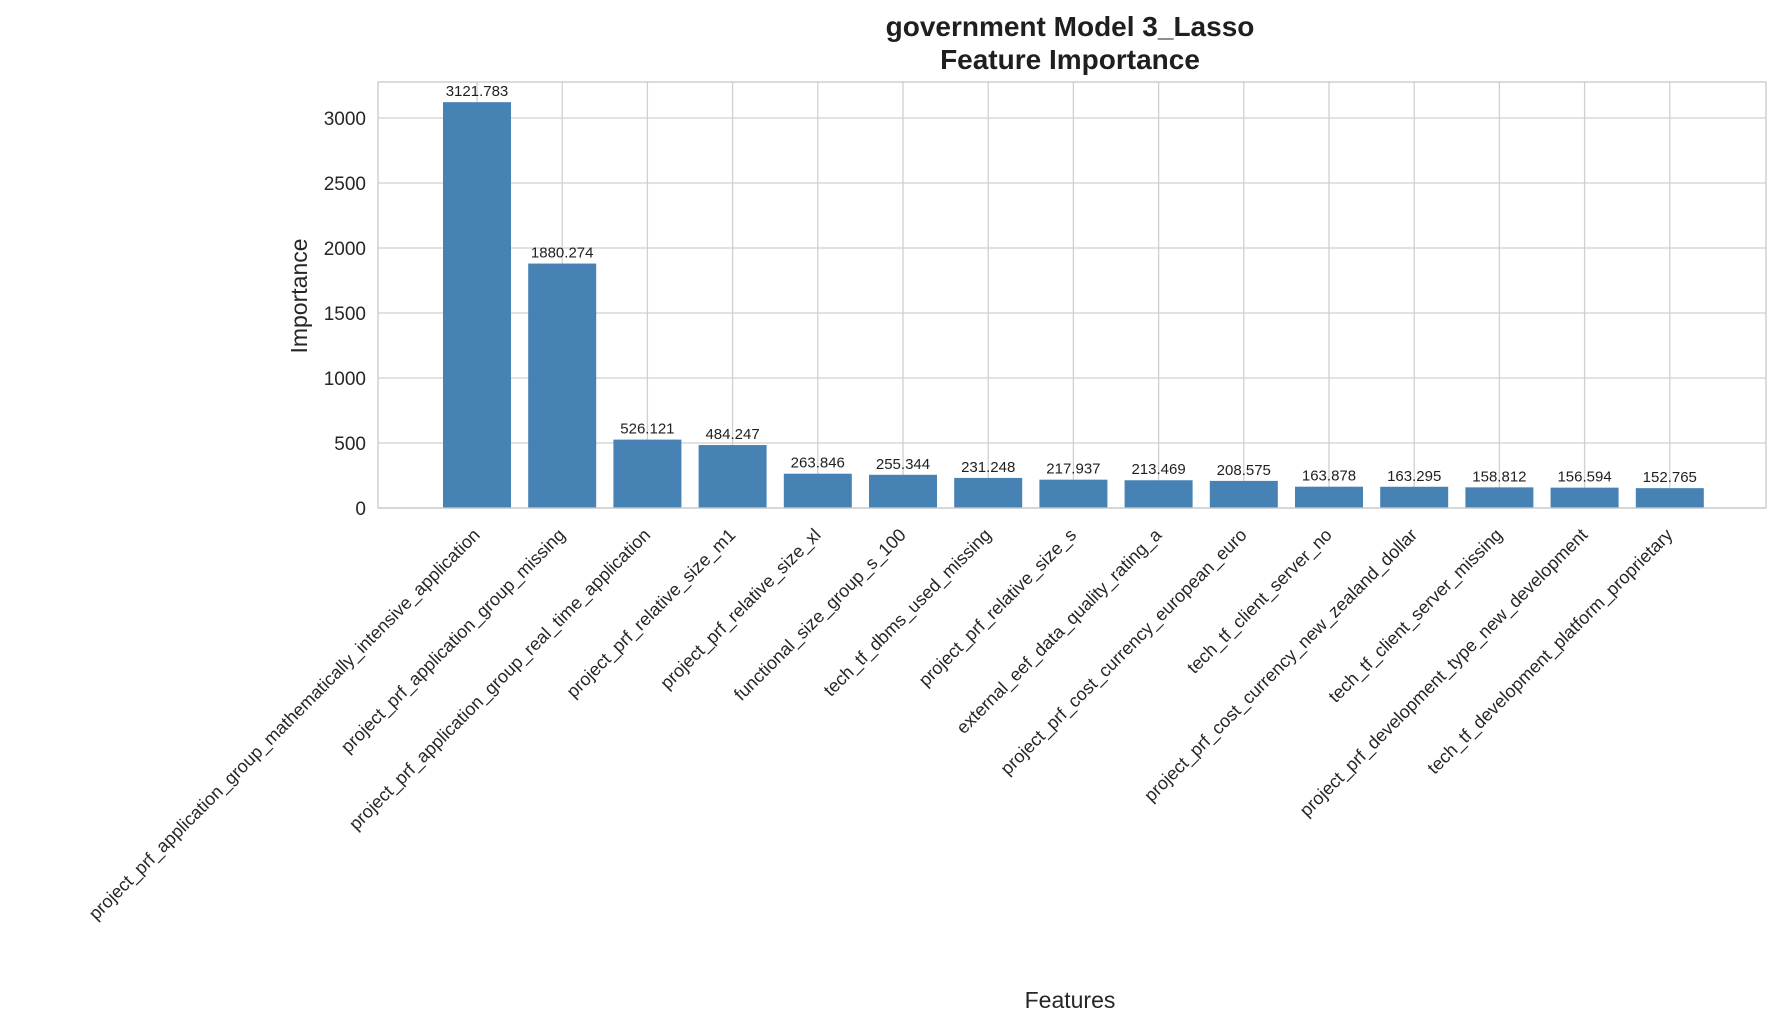 This screenshot has width=1777, height=1034. What do you see at coordinates (1415, 616) in the screenshot?
I see `x-tick-label: tech_tf_client_server_missing` at bounding box center [1415, 616].